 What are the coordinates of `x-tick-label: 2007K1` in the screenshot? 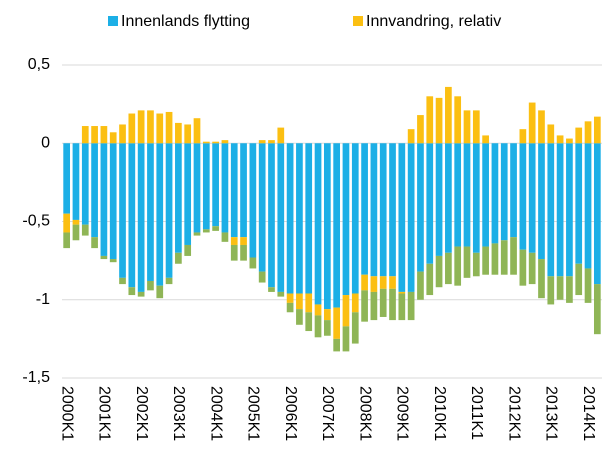 It's located at (327, 413).